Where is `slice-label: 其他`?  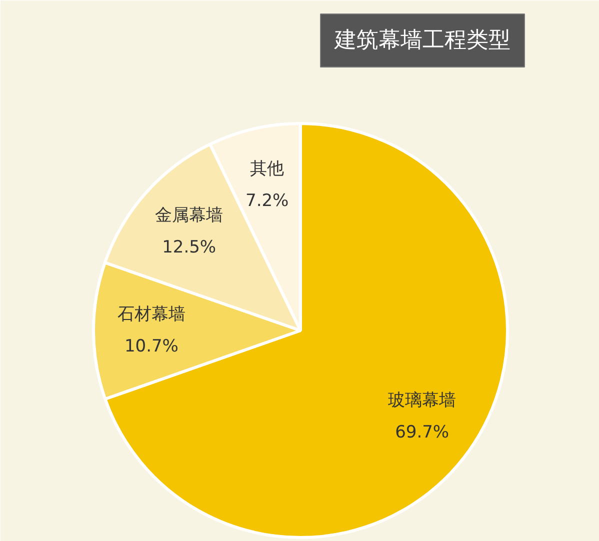
slice-label: 其他 is located at coordinates (267, 169).